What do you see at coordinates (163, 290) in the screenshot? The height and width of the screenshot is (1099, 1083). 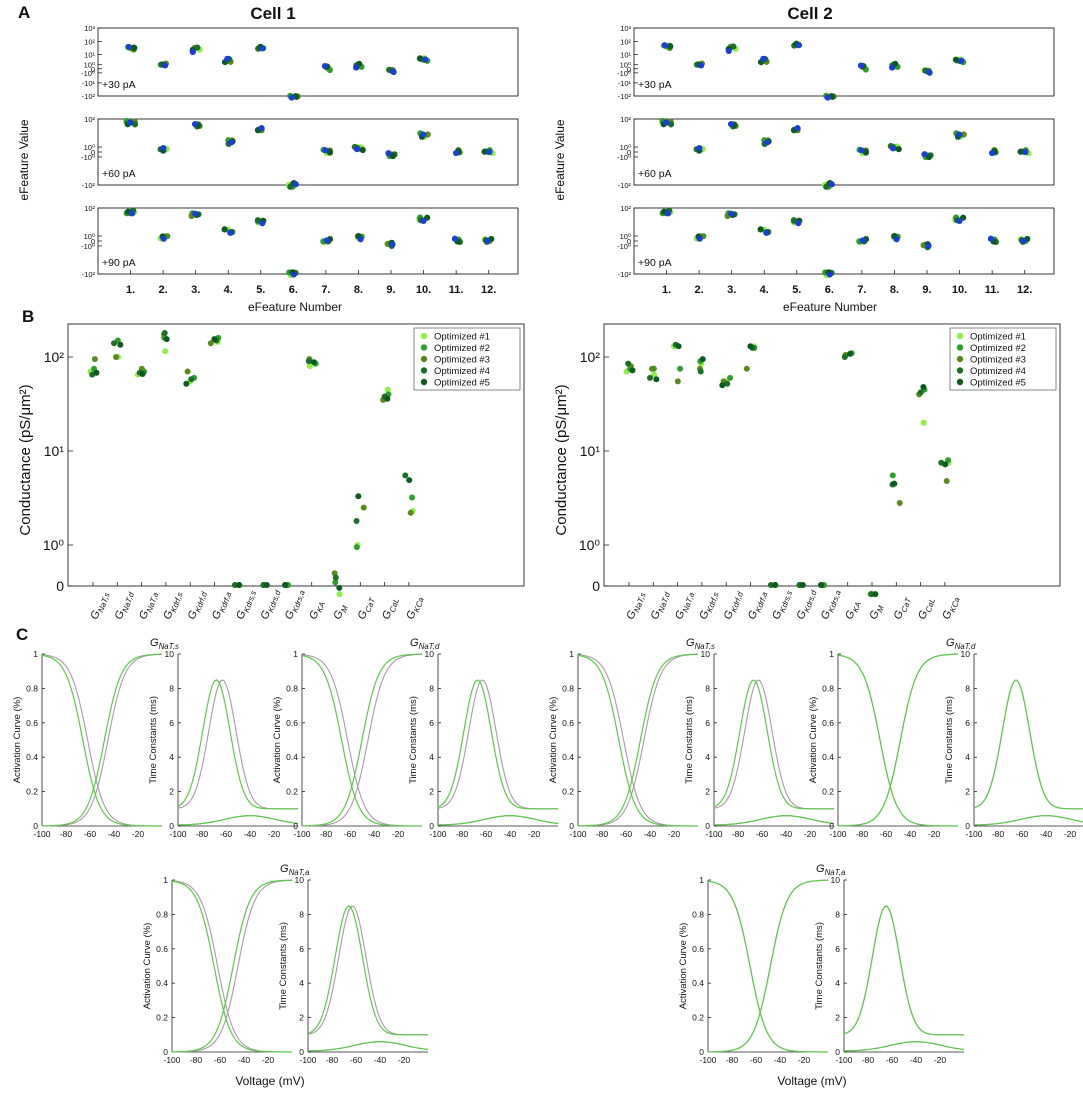 I see `panelA-xtick-label: 2.` at bounding box center [163, 290].